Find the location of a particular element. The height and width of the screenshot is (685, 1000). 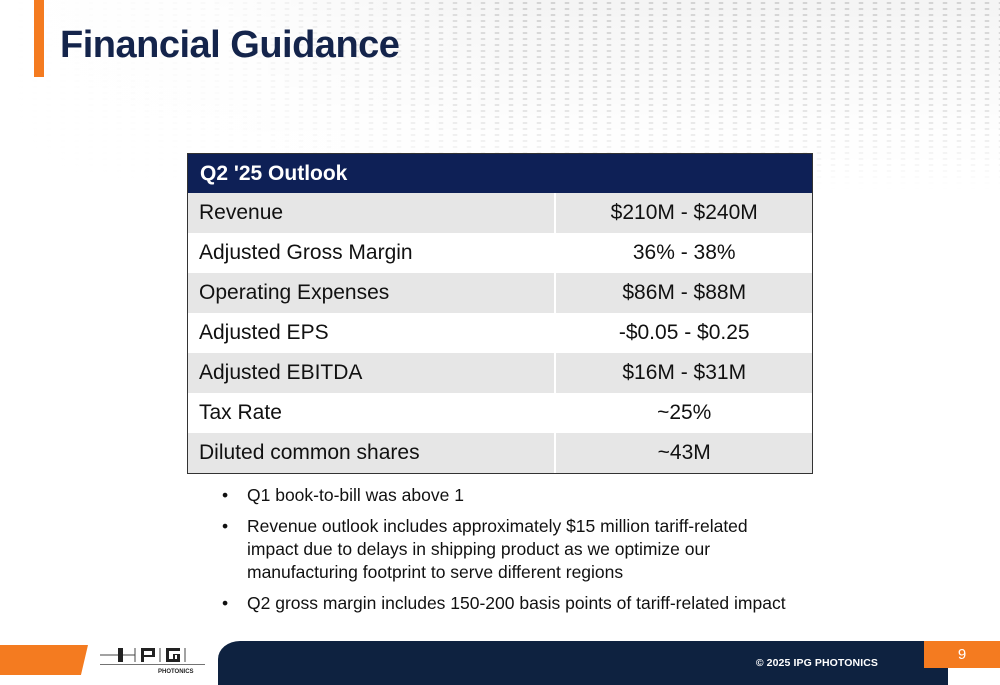

table-row: Adjusted EBITDA $16M - $31M is located at coordinates (500, 373).